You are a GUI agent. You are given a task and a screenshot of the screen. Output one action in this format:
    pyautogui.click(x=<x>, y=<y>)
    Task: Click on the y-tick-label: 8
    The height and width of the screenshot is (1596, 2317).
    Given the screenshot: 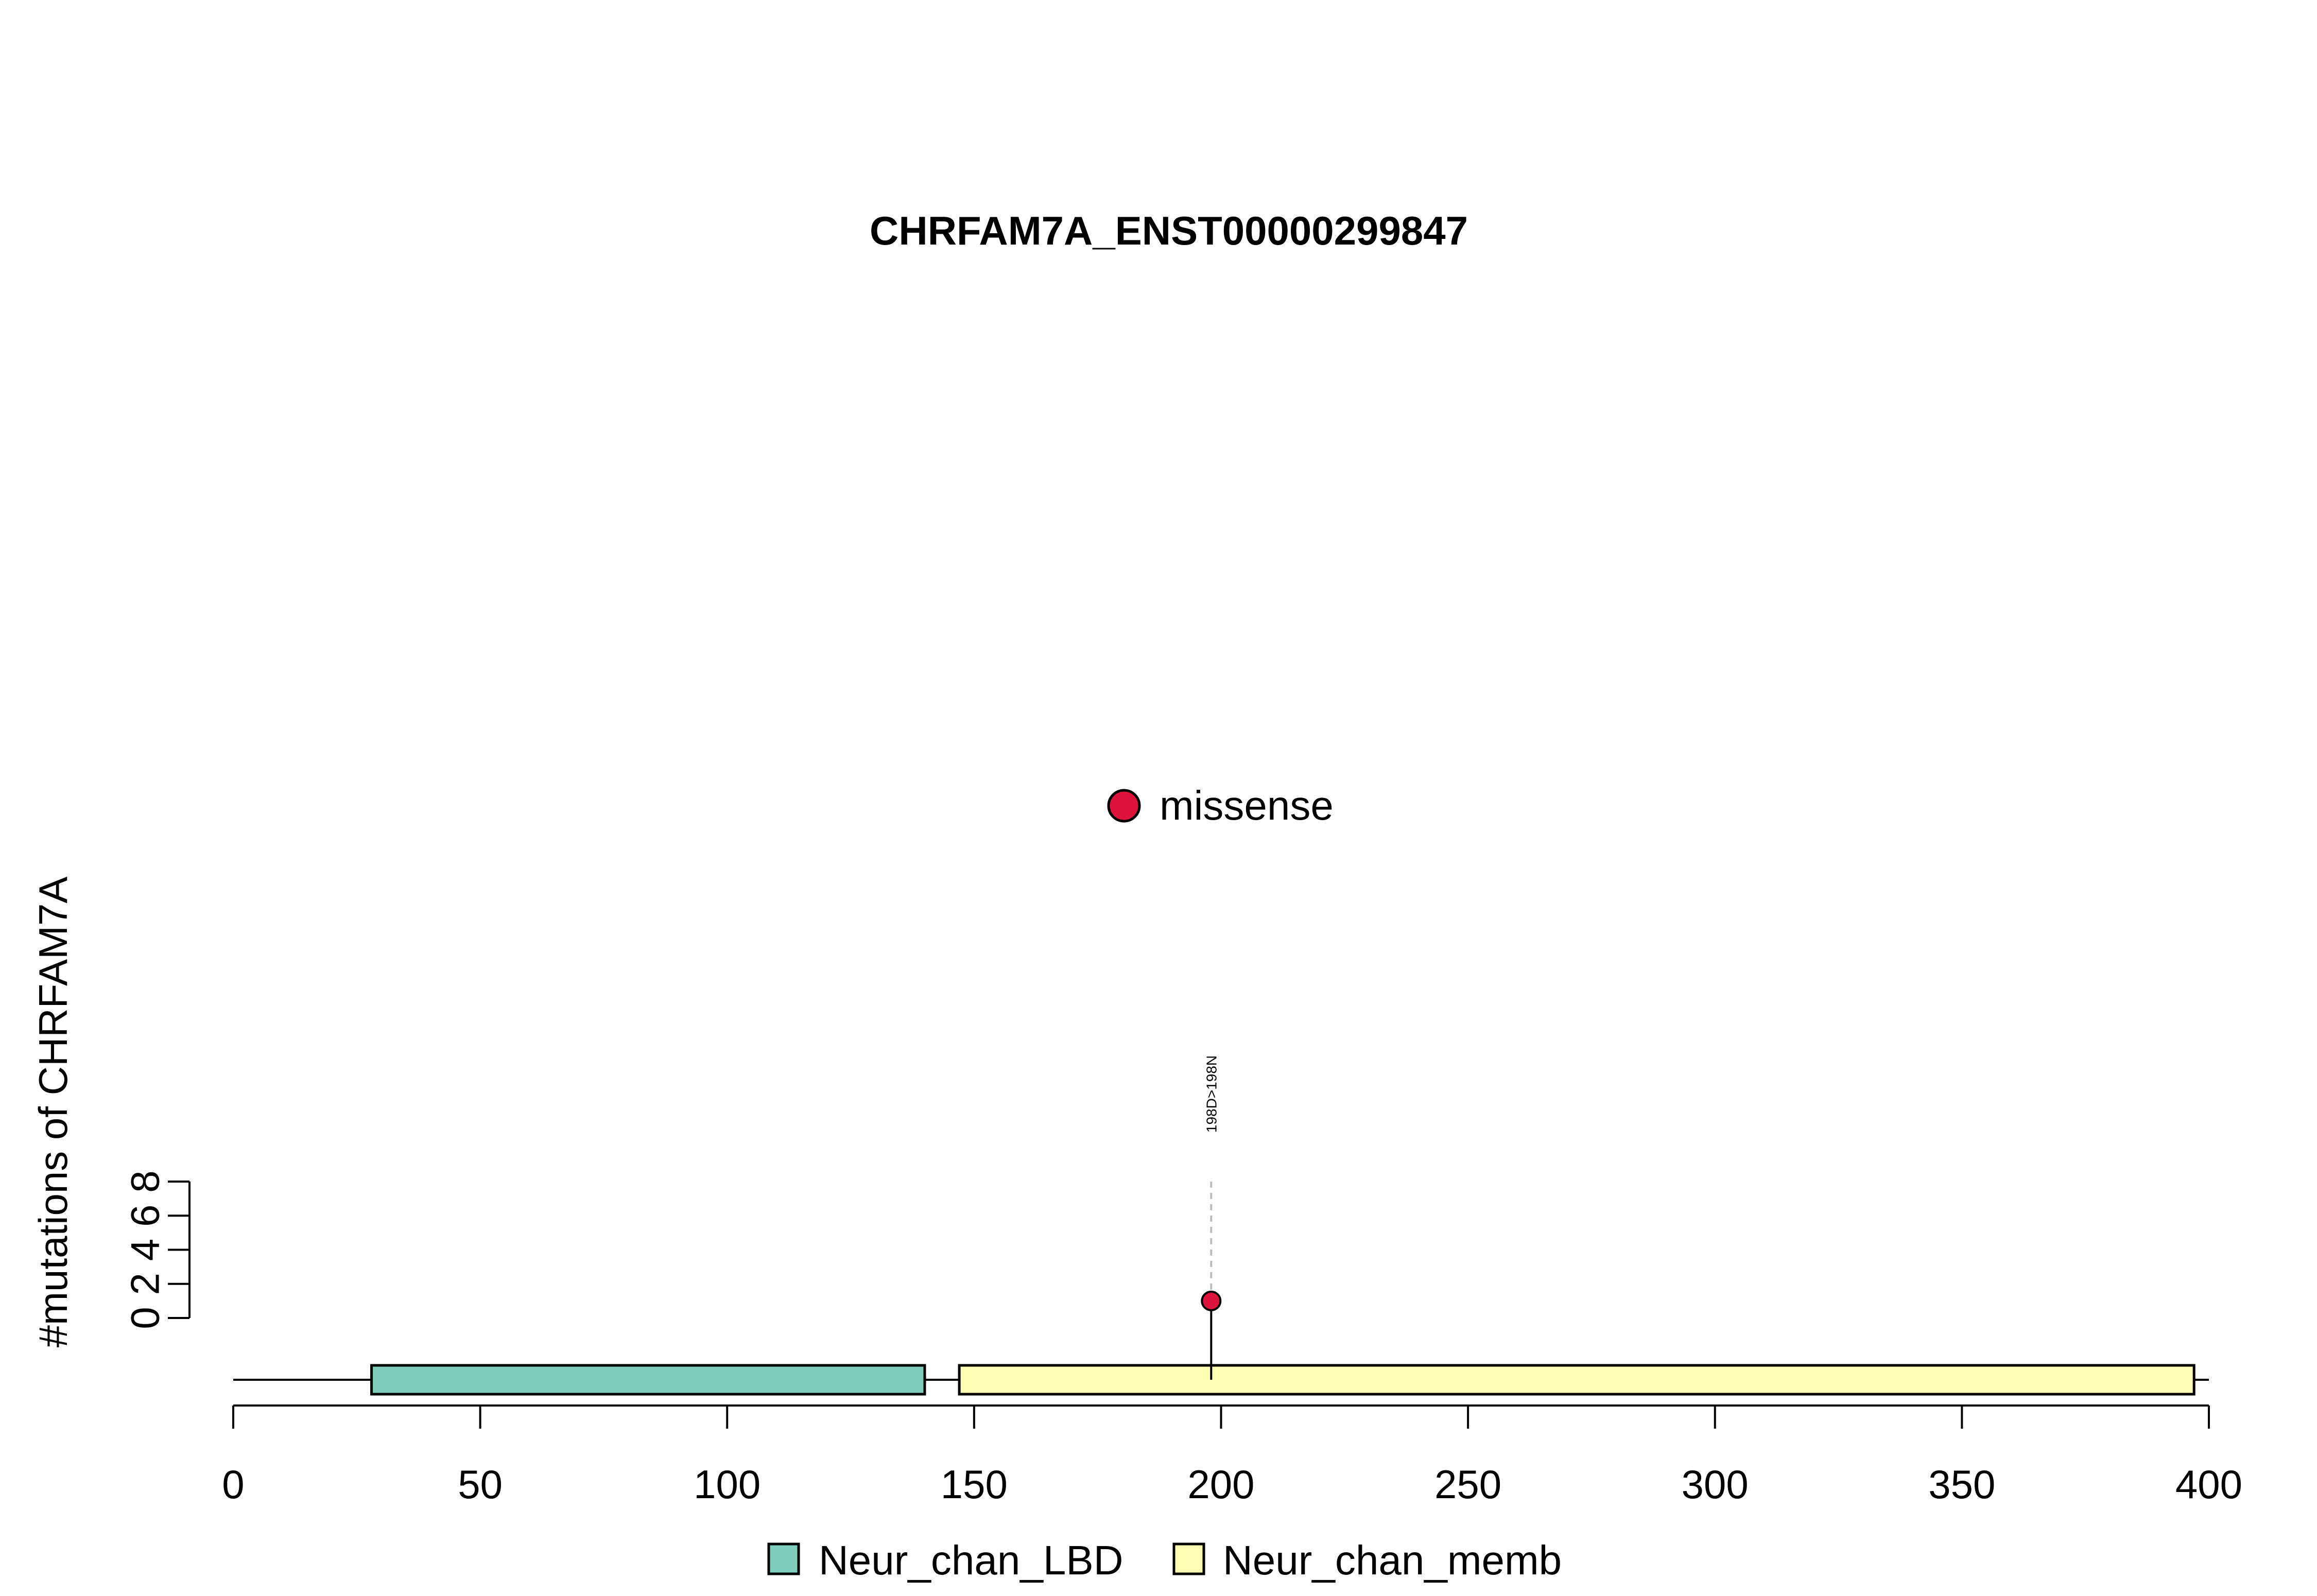 What is the action you would take?
    pyautogui.click(x=145, y=1181)
    